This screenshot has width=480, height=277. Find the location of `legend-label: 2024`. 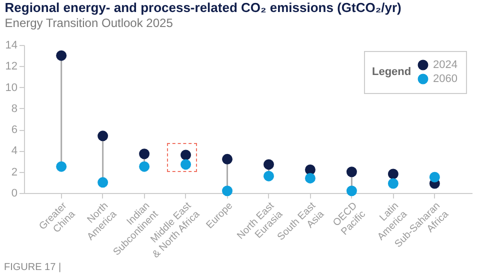

legend-label: 2024 is located at coordinates (445, 65).